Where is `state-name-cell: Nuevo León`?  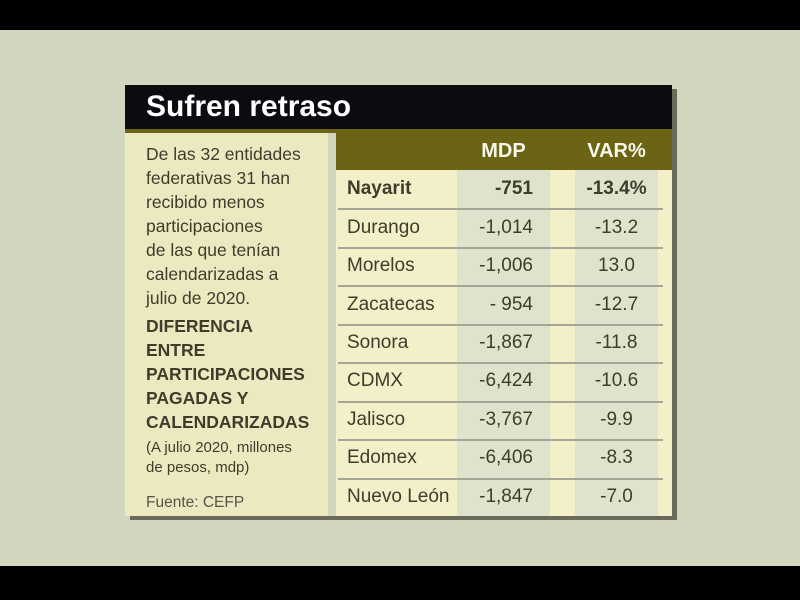
state-name-cell: Nuevo León is located at coordinates (398, 496).